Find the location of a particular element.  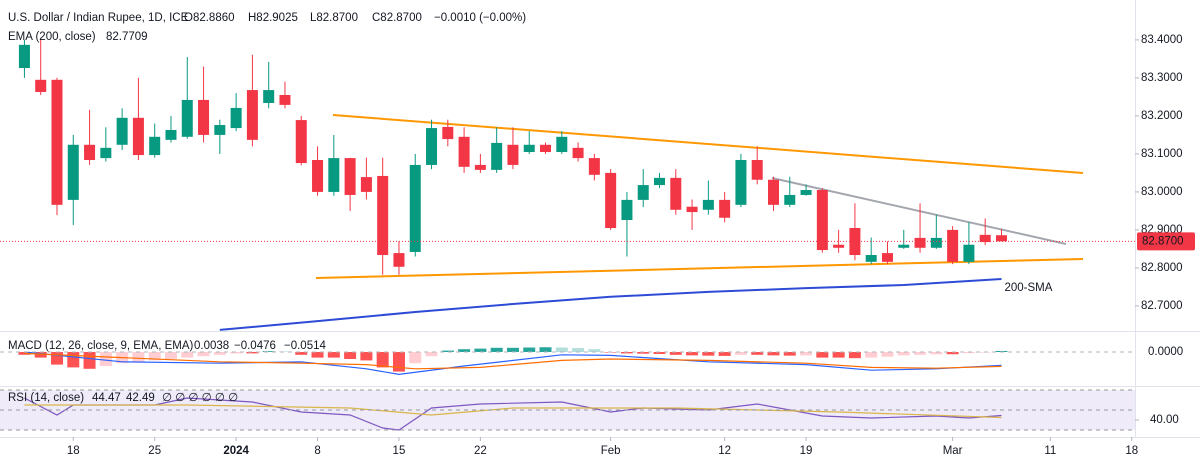

y-tick-label: 83.2000 is located at coordinates (1162, 116).